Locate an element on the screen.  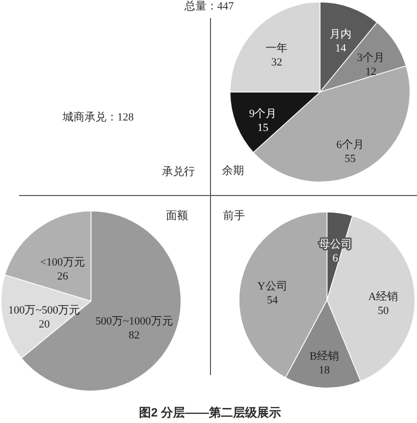
slice-label: 100万~500万元 is located at coordinates (44, 310).